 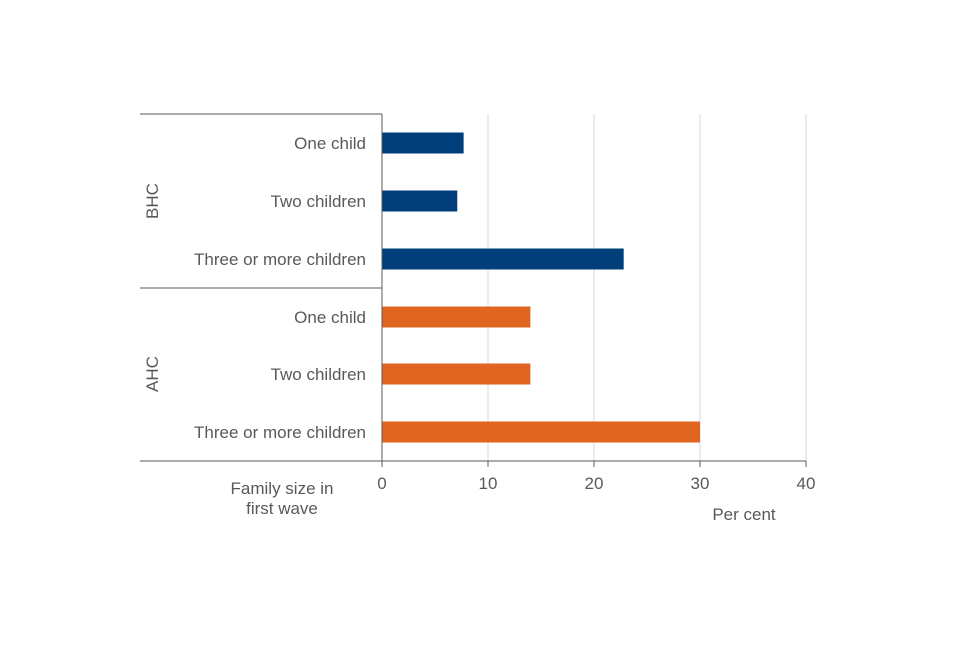 I want to click on group-label-bhc: BHC, so click(x=152, y=201).